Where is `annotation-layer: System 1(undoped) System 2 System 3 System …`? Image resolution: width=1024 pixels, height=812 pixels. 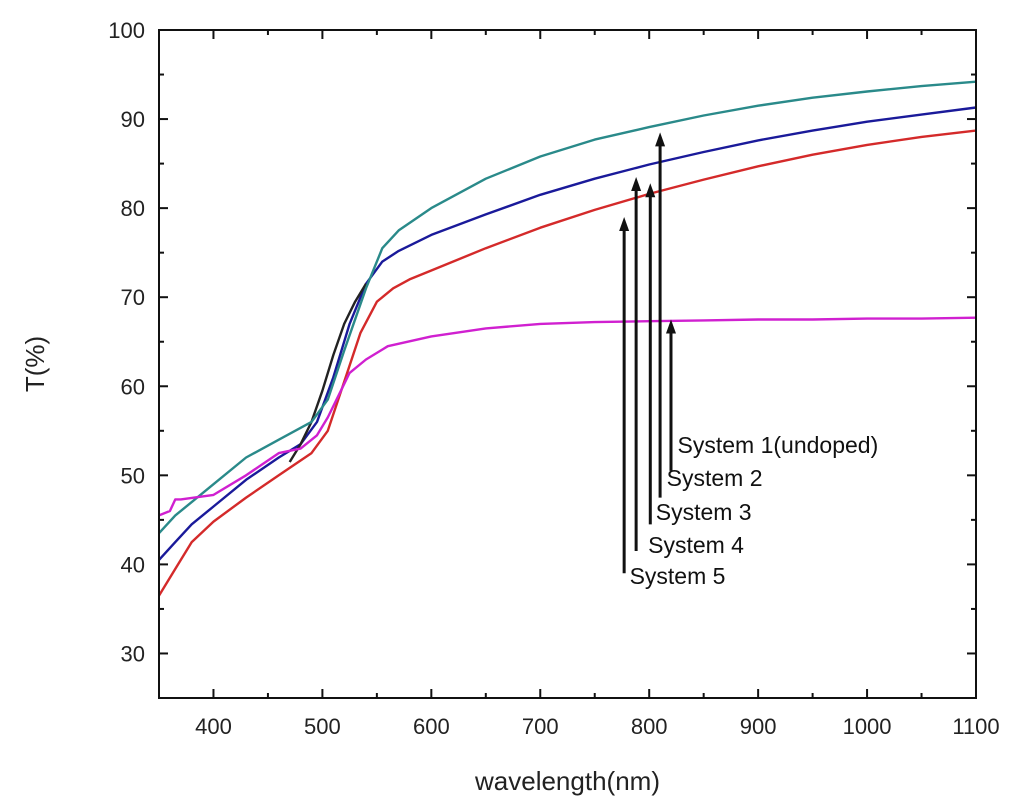
annotation-layer: System 1(undoped) System 2 System 3 System … is located at coordinates (748, 360).